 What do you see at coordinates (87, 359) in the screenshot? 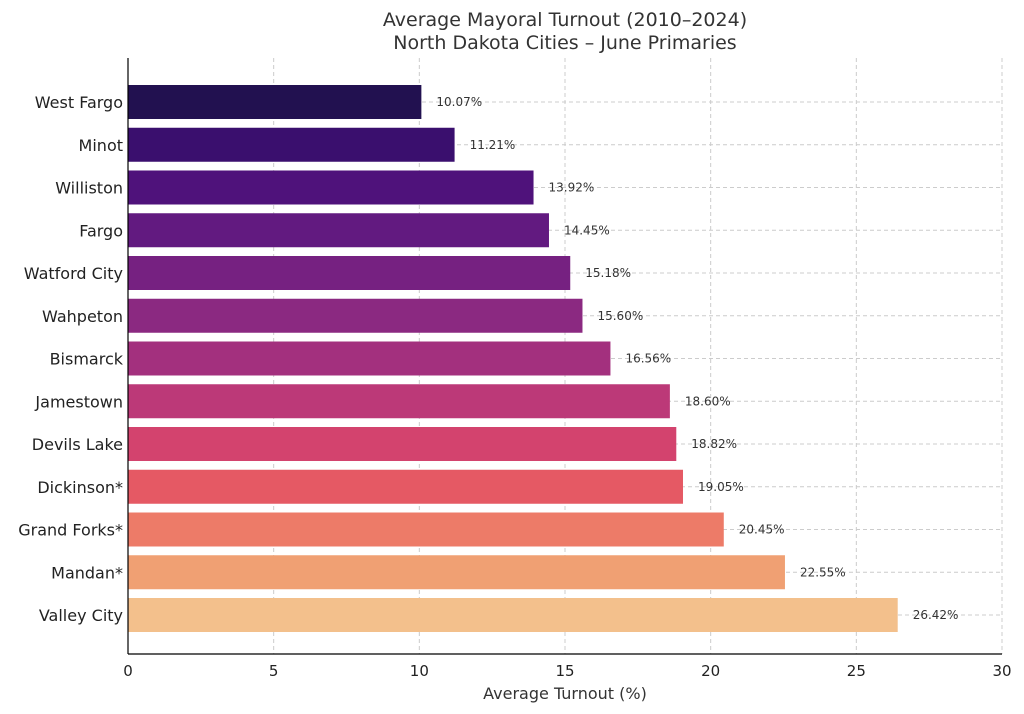
I see `category-label: Bismarck` at bounding box center [87, 359].